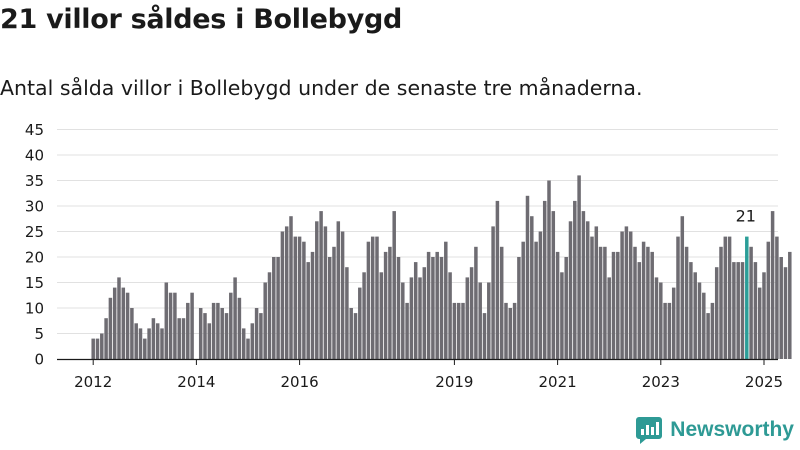 This screenshot has height=450, width=800. I want to click on brand: Newsworthy, so click(715, 430).